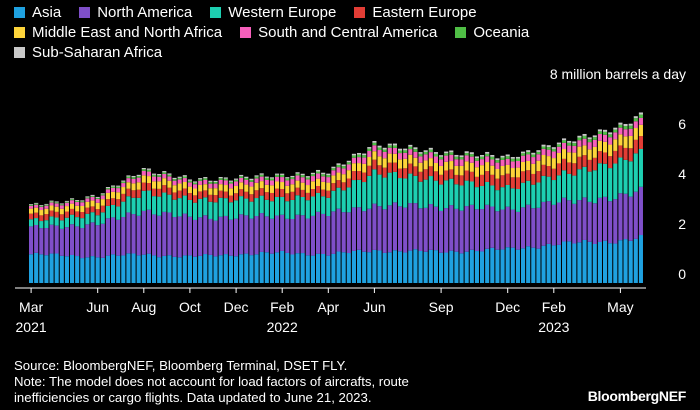 The height and width of the screenshot is (410, 700). I want to click on x-tick-year-label: 2021, so click(31, 327).